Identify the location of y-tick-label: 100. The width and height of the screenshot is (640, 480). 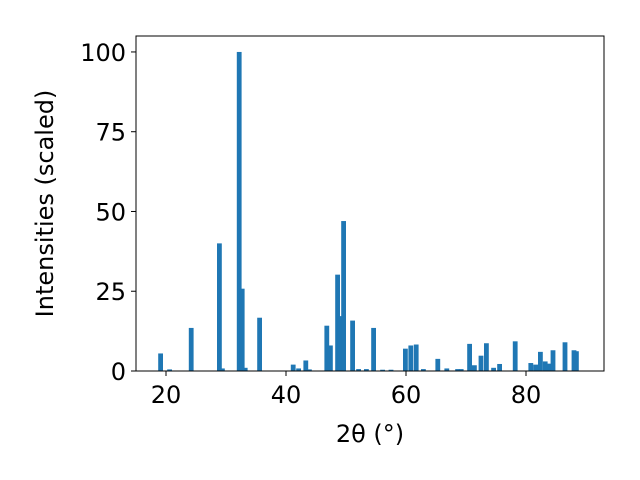
(103, 53).